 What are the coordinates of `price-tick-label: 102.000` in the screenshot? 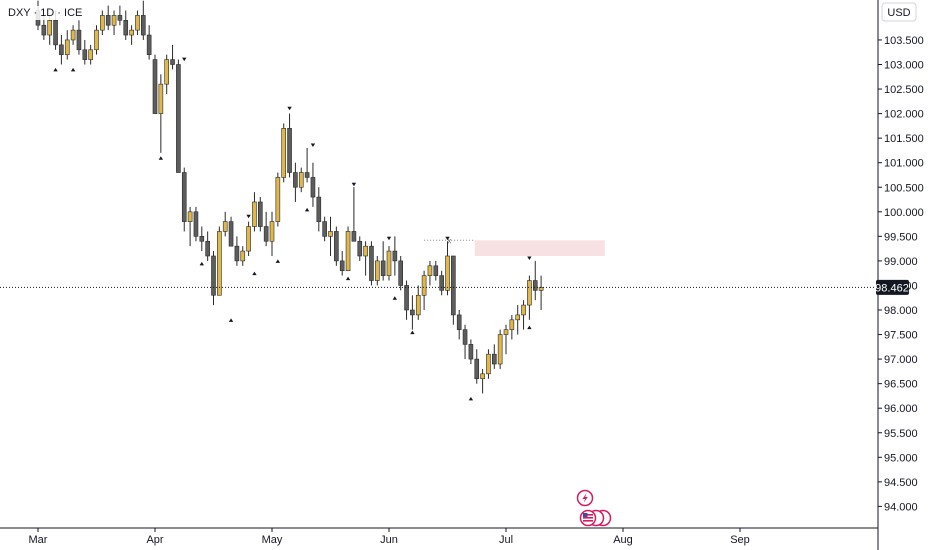 It's located at (904, 115).